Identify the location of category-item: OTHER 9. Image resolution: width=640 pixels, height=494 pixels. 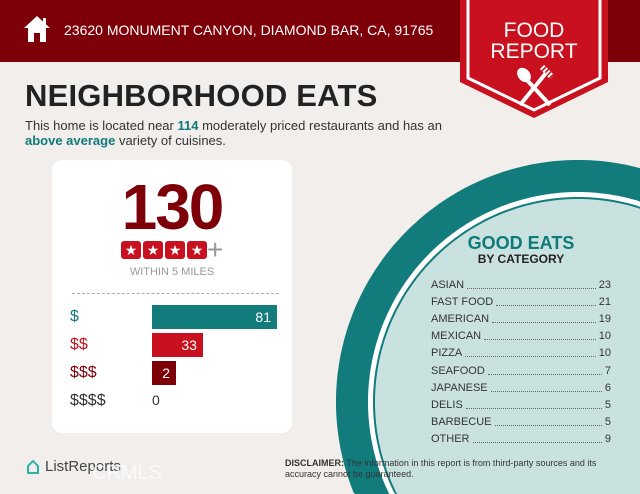
(521, 439).